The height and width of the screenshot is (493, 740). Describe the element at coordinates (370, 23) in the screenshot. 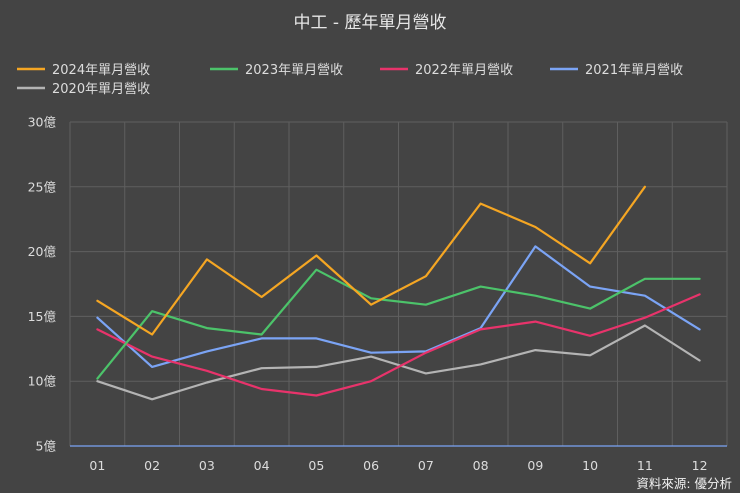

I see `chart-title: 中工 - 歷年單月營收` at that location.